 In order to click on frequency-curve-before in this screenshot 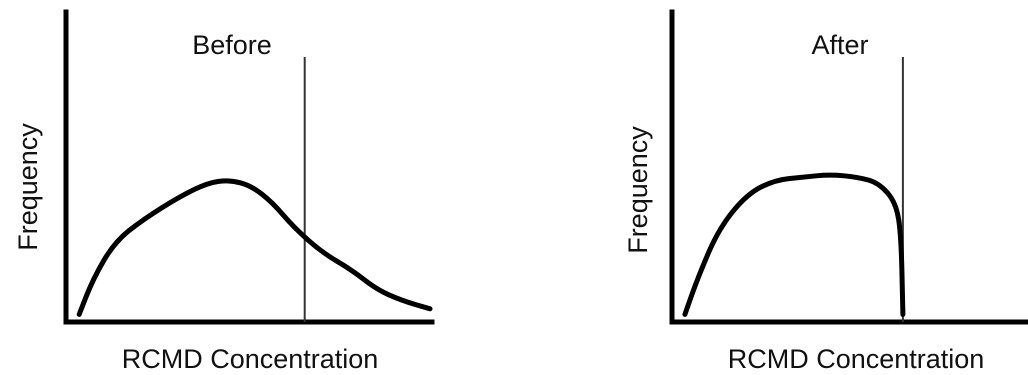, I will do `click(254, 247)`.